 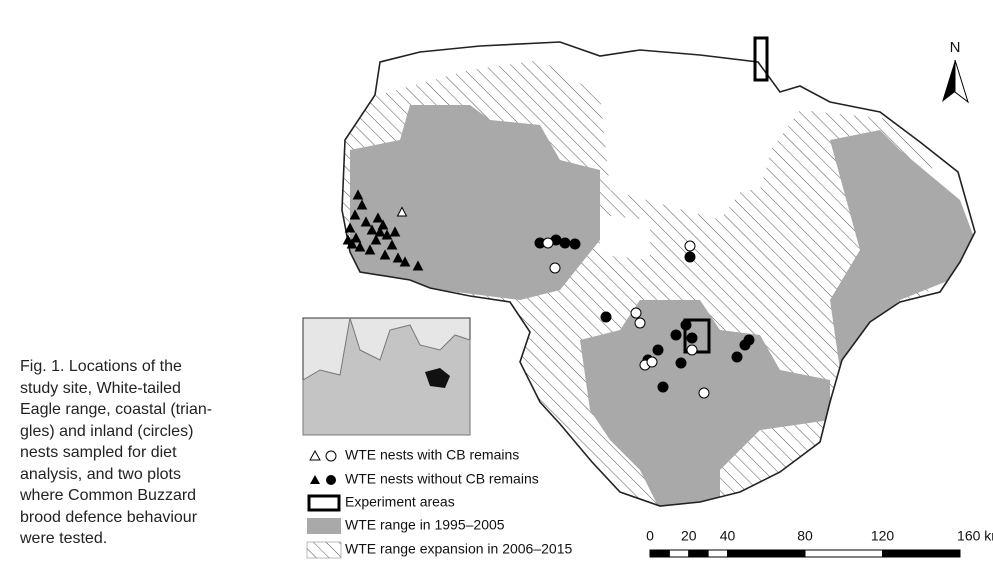 I want to click on range-core-south, so click(x=705, y=403).